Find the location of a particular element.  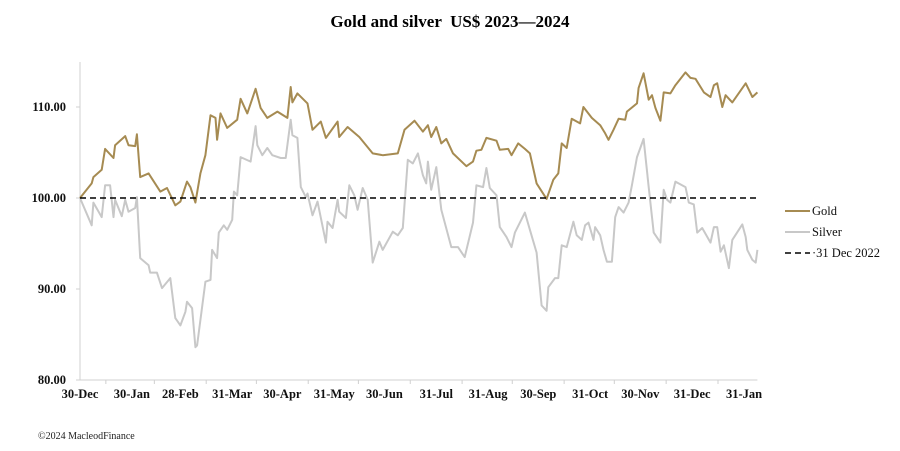

y-tick-label: 110.00 is located at coordinates (49, 107).